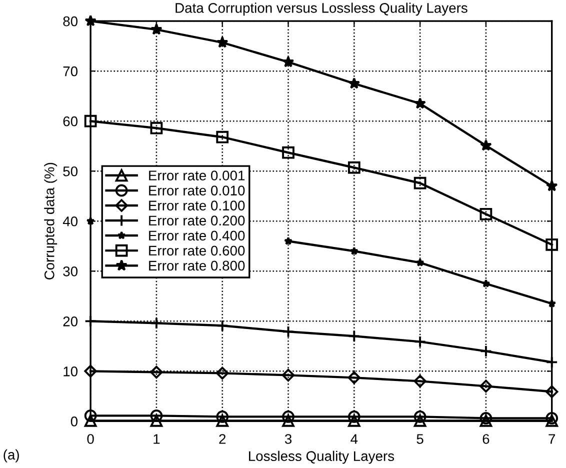 The image size is (566, 468). What do you see at coordinates (197, 175) in the screenshot?
I see `legend-label: Error rate 0.001` at bounding box center [197, 175].